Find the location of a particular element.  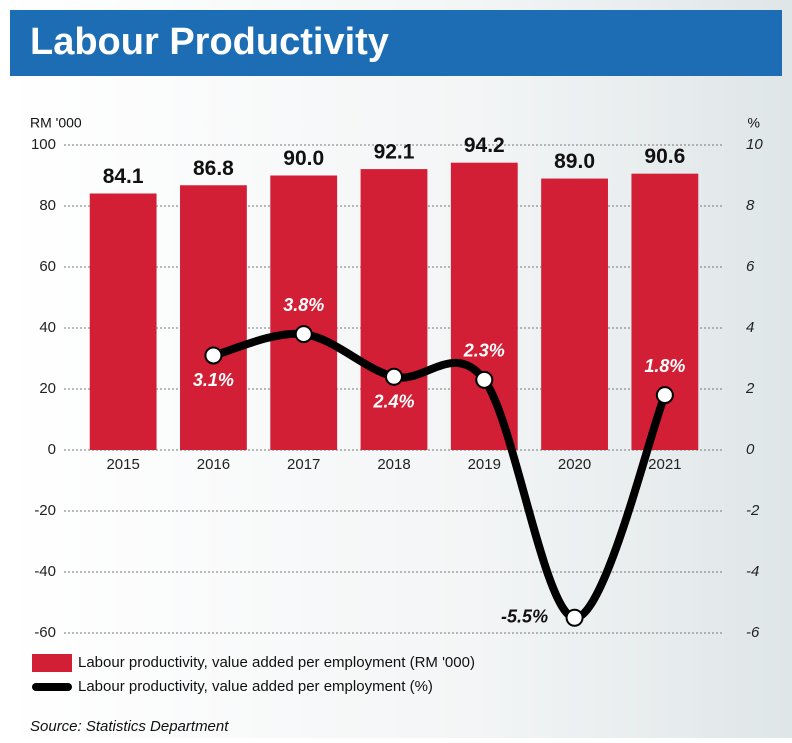

y-tick-label: 60 is located at coordinates (47, 266).